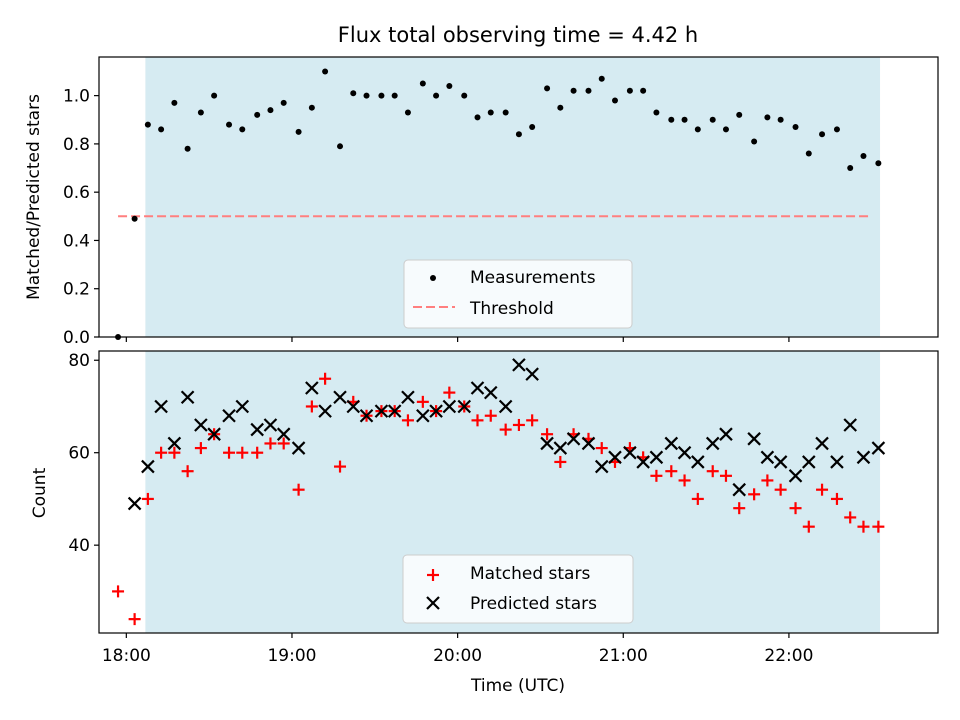 The width and height of the screenshot is (960, 720). What do you see at coordinates (518, 294) in the screenshot?
I see `top-legend: Measurements Threshold` at bounding box center [518, 294].